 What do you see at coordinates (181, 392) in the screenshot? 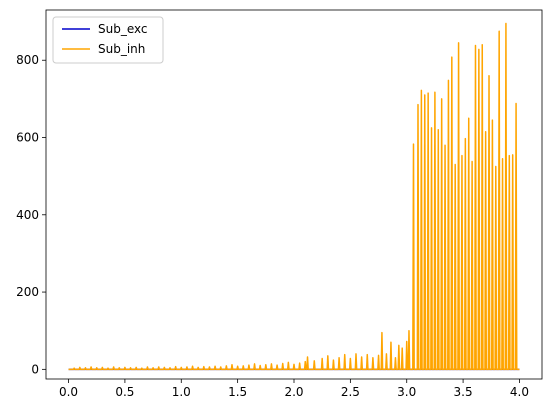
I see `x-tick-label: 1.0` at bounding box center [181, 392].